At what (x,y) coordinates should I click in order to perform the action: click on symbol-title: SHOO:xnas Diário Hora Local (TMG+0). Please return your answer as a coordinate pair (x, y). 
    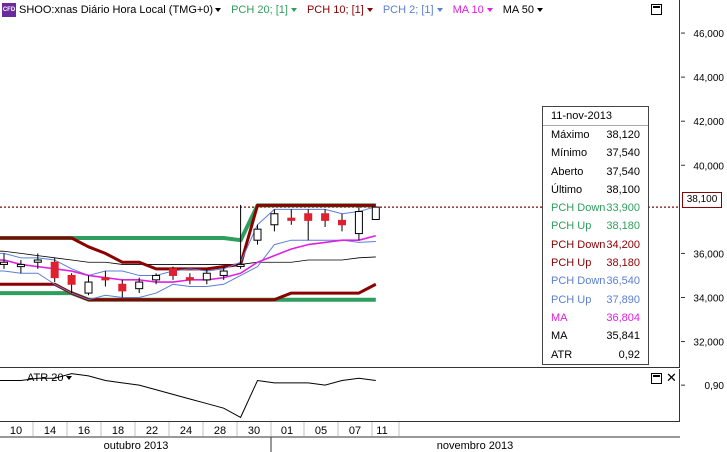
    Looking at the image, I should click on (120, 10).